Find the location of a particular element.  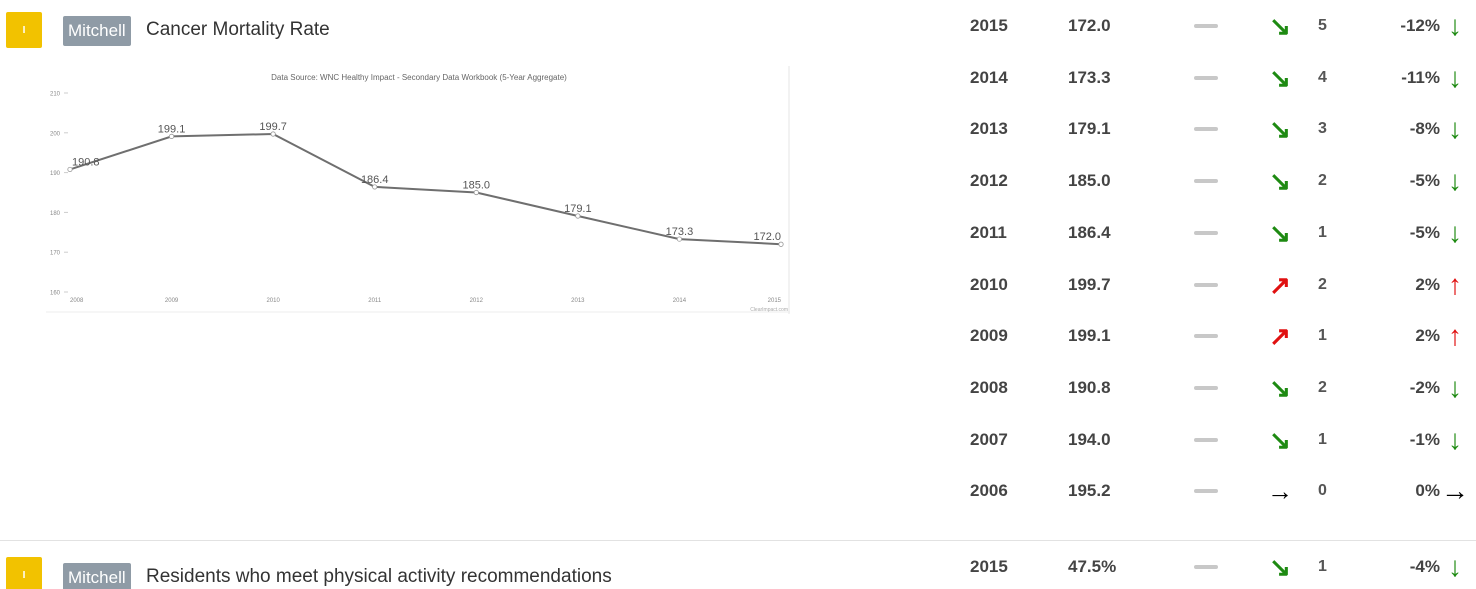

history-row: 2012 185.0 ↘ 2 -5% ↓ is located at coordinates (1208, 181).